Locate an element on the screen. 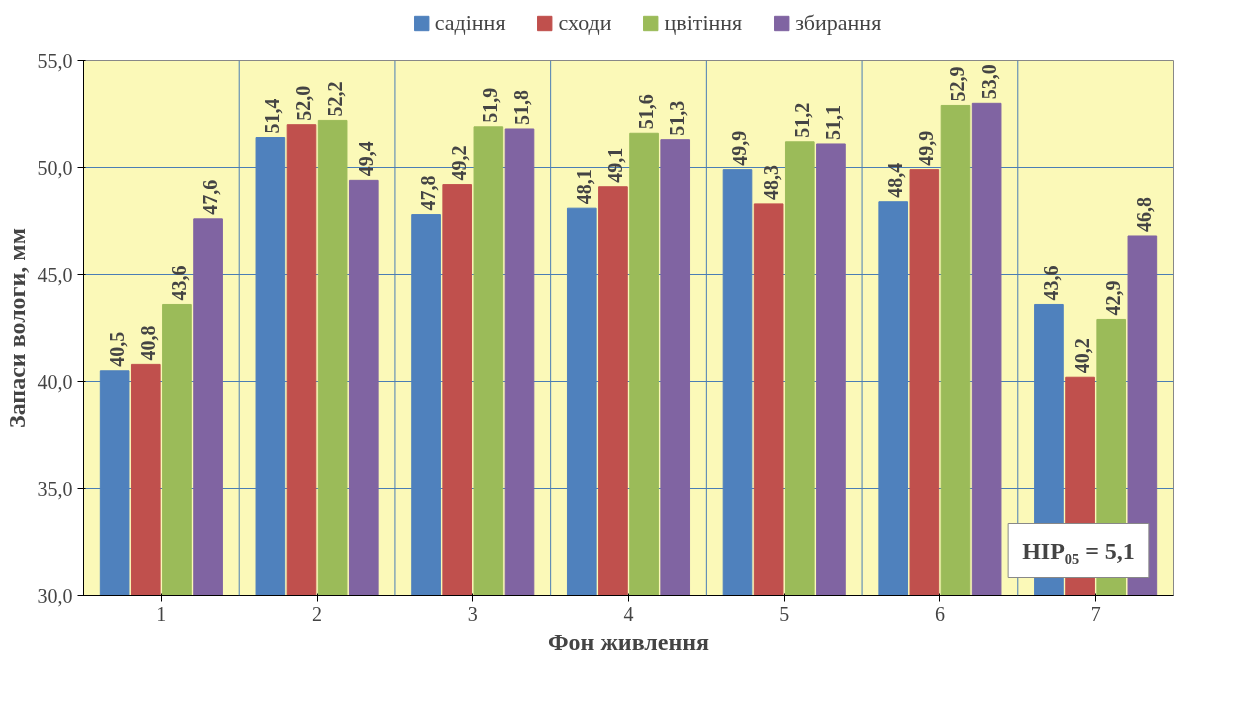  x-tick-label: 2 is located at coordinates (317, 613).